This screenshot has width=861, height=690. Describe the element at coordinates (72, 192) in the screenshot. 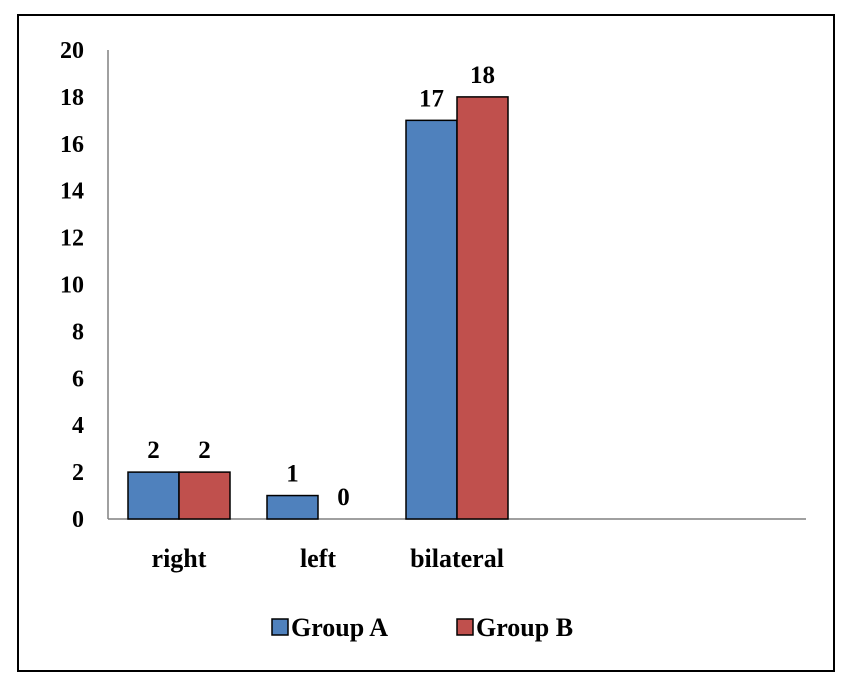

I see `y-tick-label: 14` at that location.